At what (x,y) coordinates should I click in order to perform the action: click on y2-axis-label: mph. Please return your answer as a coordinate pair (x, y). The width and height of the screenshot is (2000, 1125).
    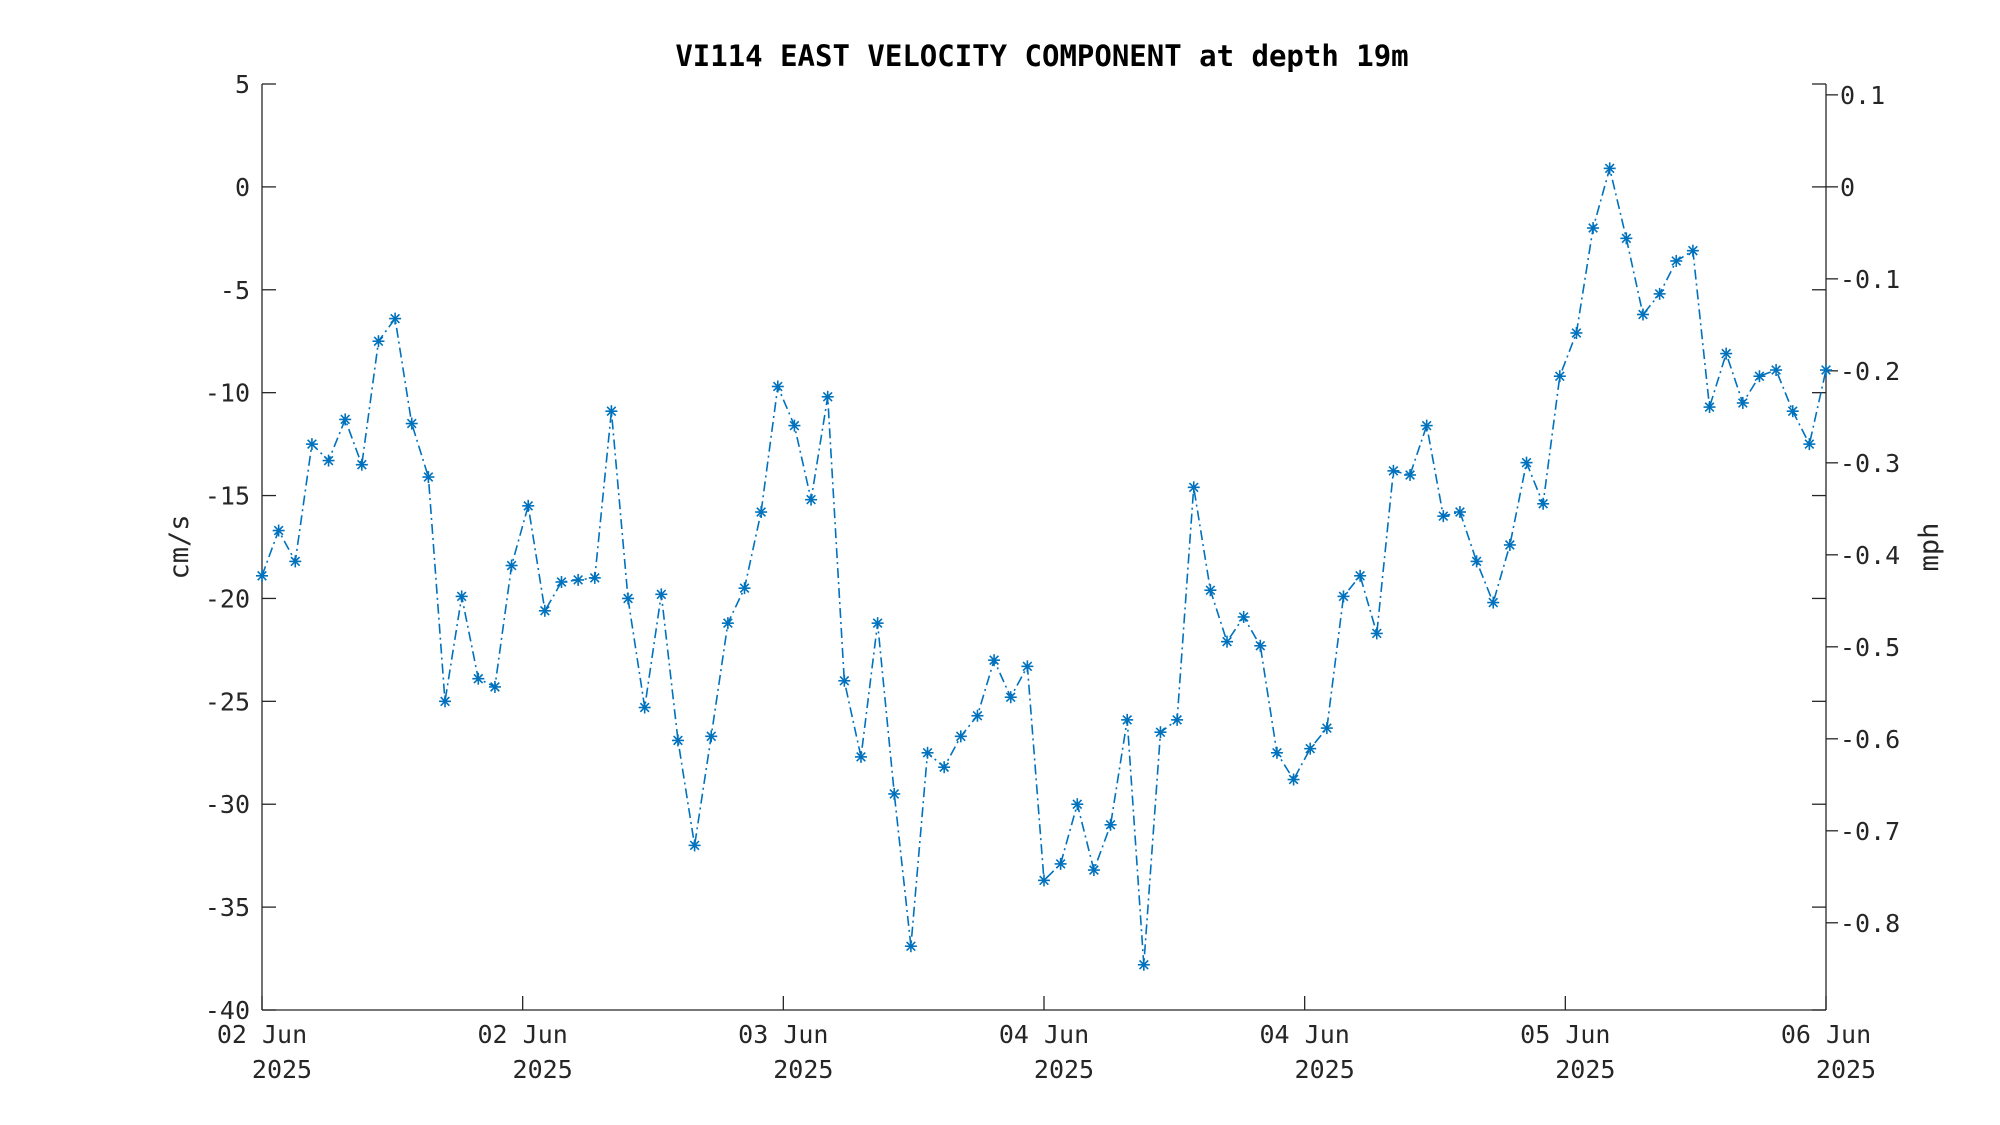
    Looking at the image, I should click on (1929, 547).